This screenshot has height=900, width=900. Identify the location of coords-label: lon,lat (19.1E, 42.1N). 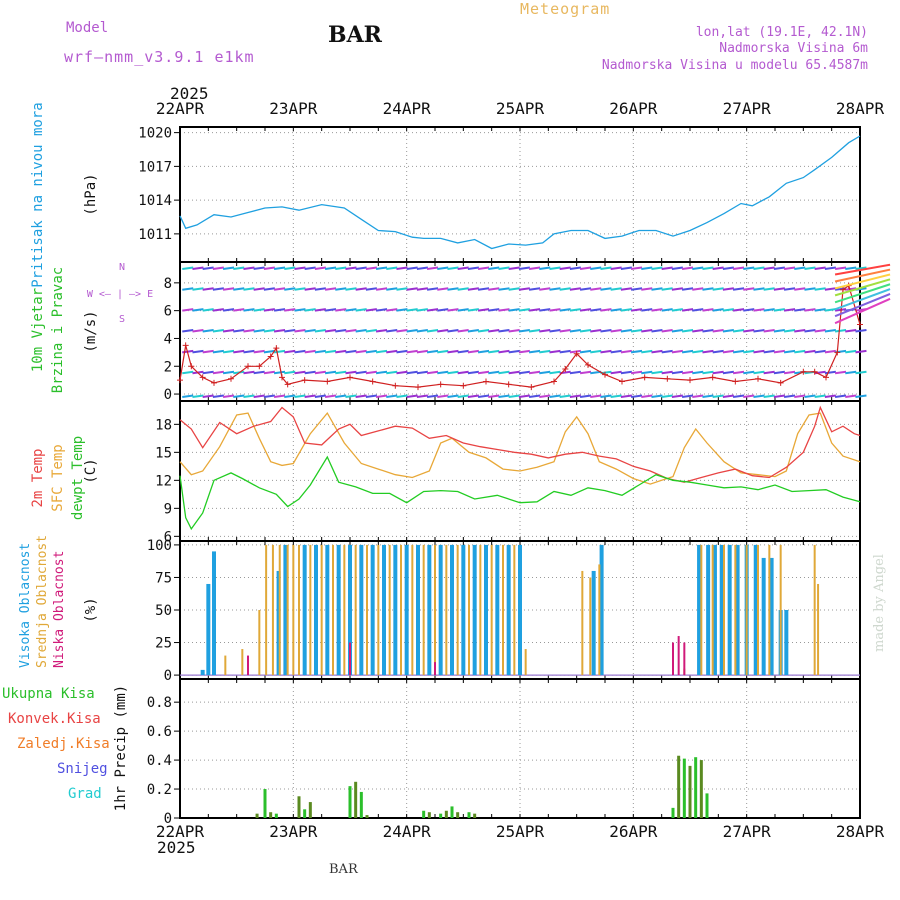
(781, 32).